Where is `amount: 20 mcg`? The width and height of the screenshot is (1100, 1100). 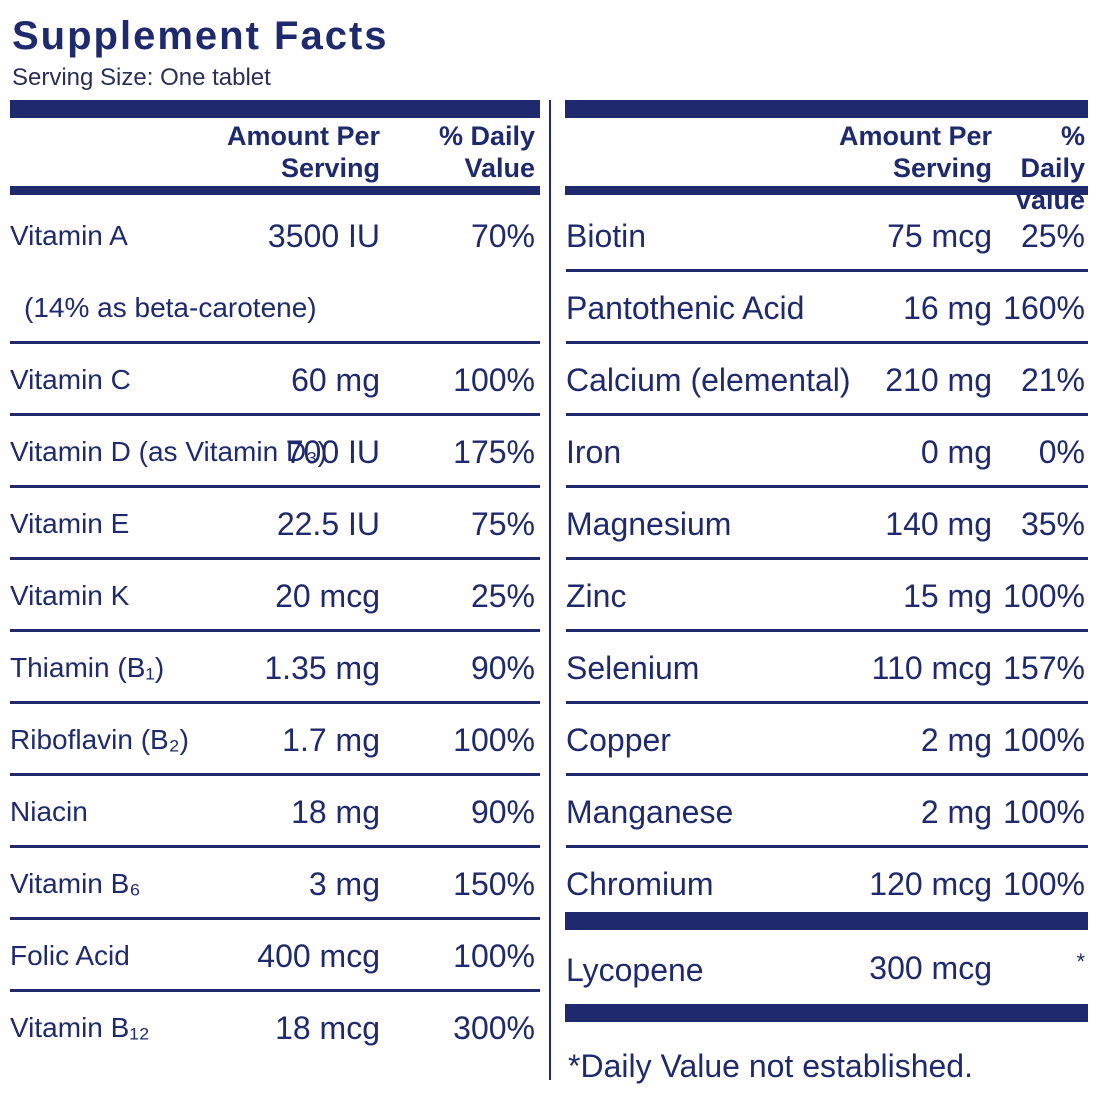 amount: 20 mcg is located at coordinates (327, 596).